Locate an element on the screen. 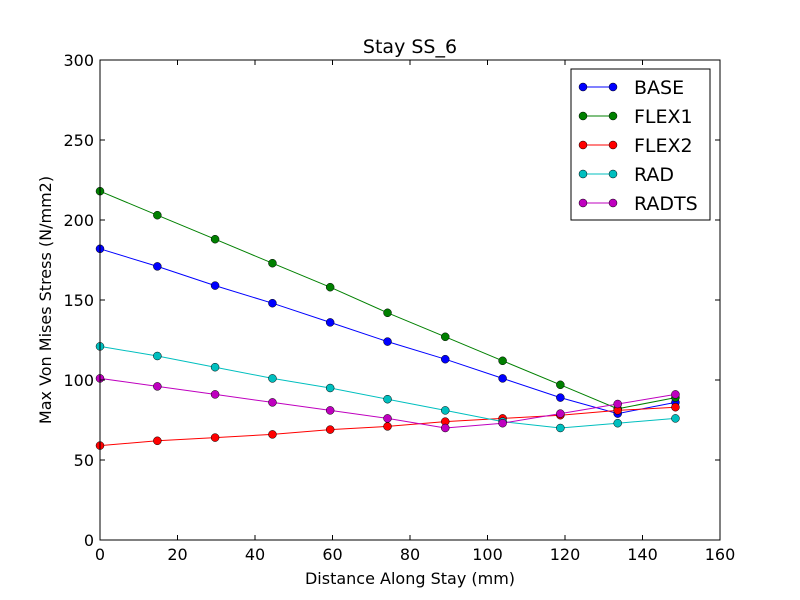  legend-label-flex2: FLEX2 is located at coordinates (663, 146).